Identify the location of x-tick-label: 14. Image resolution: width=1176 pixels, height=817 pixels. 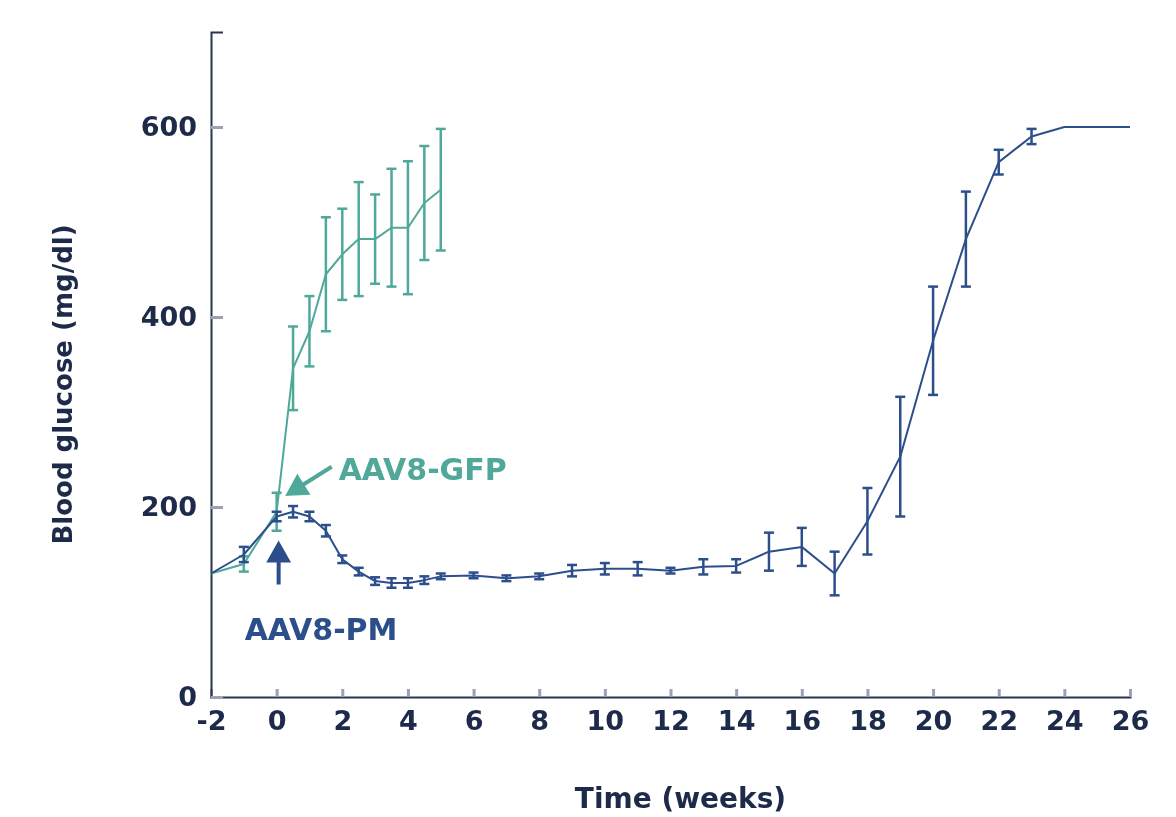
(736, 721).